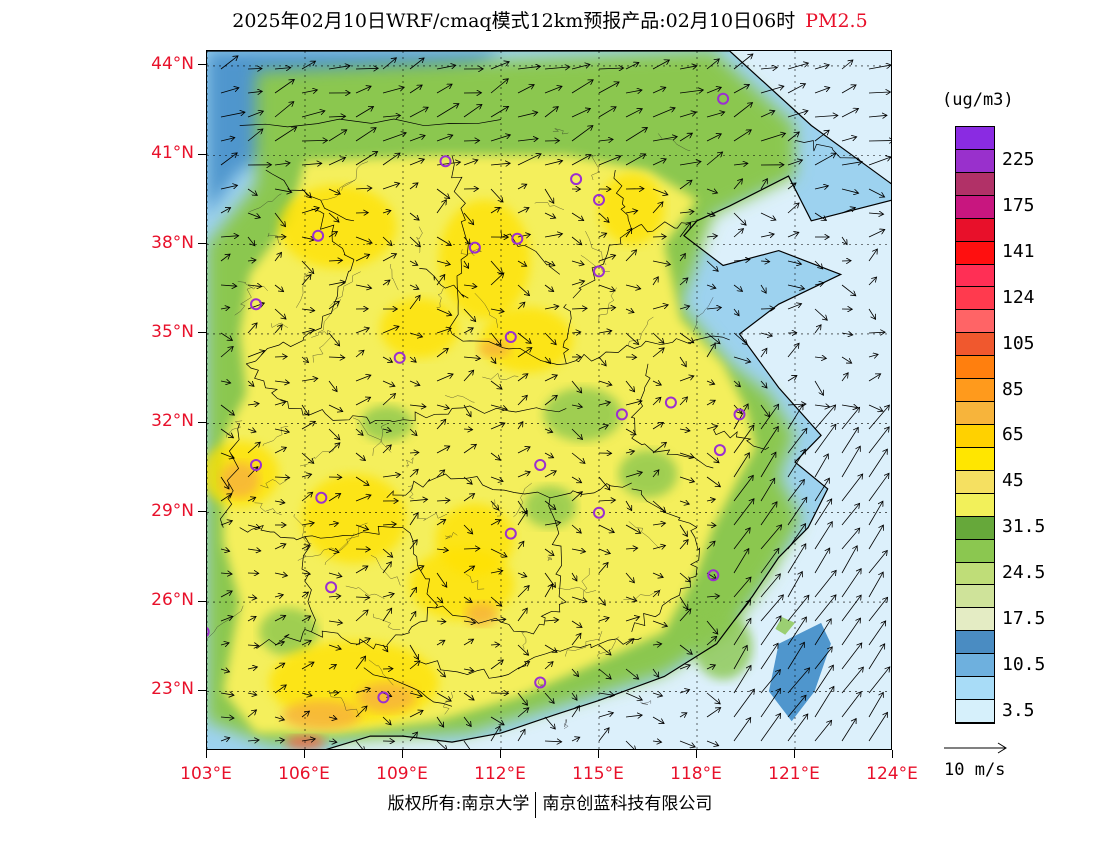 This screenshot has height=850, width=1100. What do you see at coordinates (1024, 664) in the screenshot?
I see `colorbar-label: 10.5` at bounding box center [1024, 664].